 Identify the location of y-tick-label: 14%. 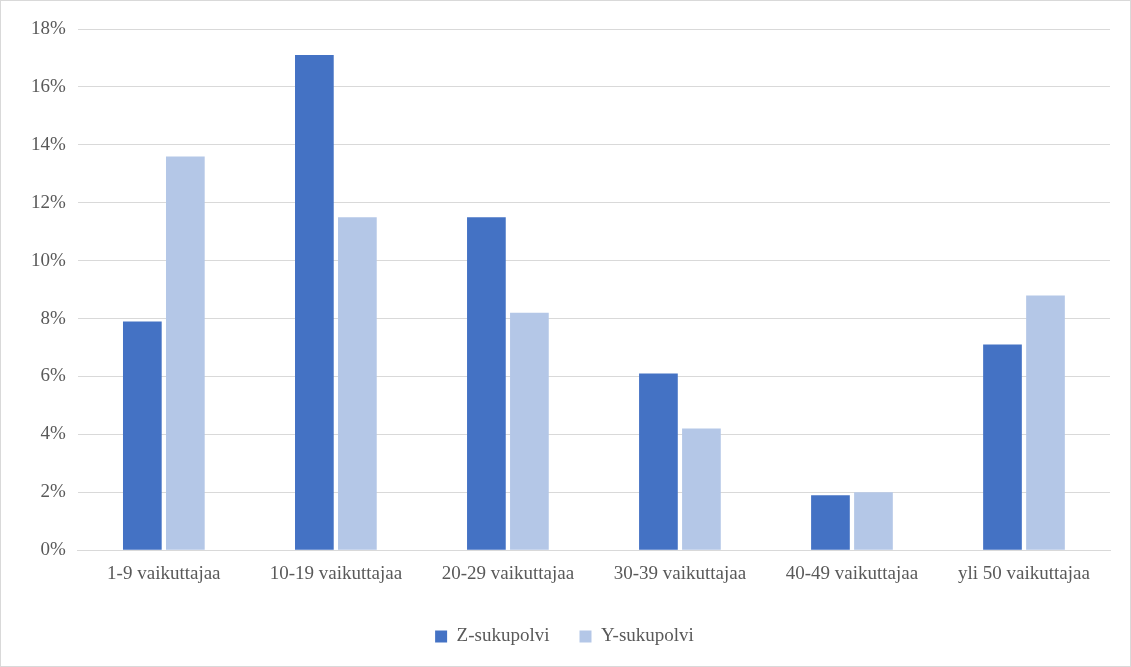
(48, 143).